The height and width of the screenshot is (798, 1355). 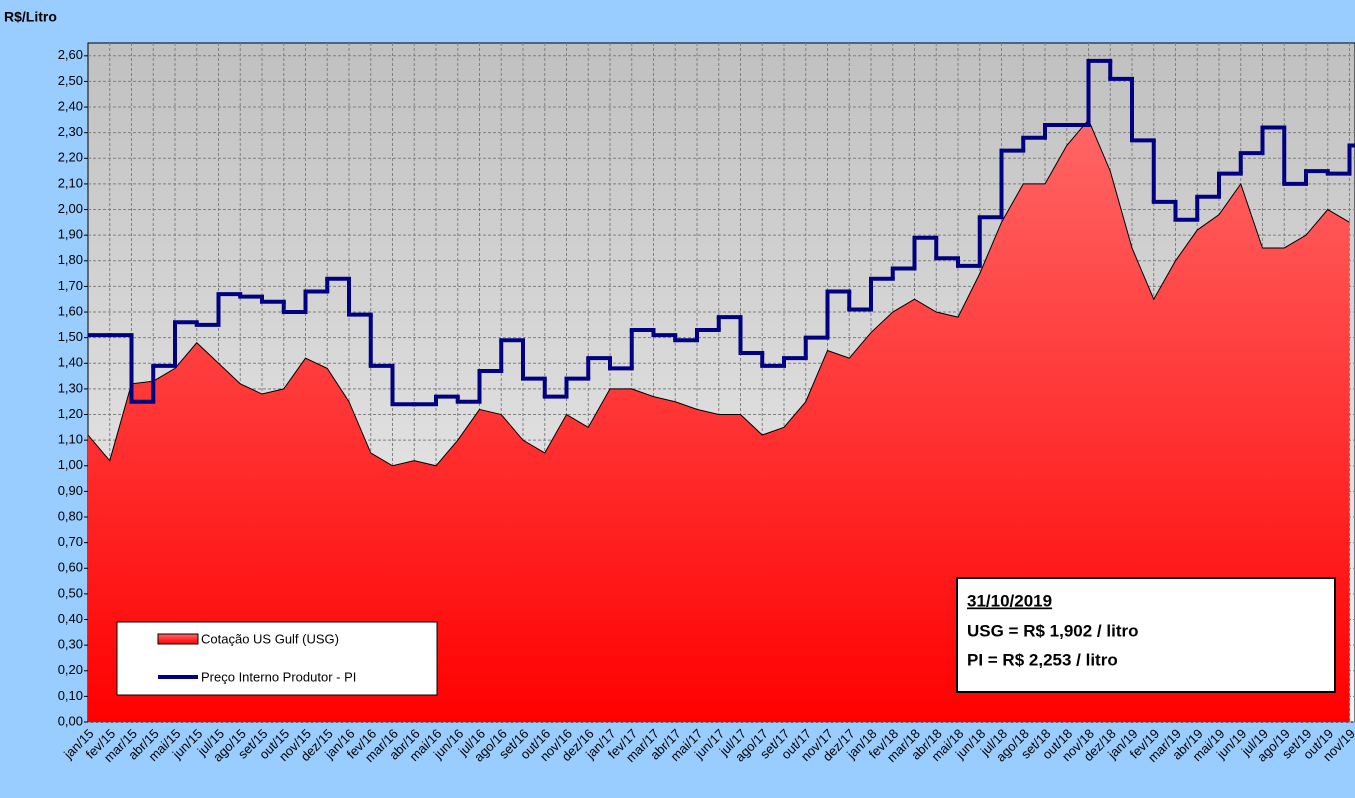 I want to click on annotation-box, so click(x=1146, y=635).